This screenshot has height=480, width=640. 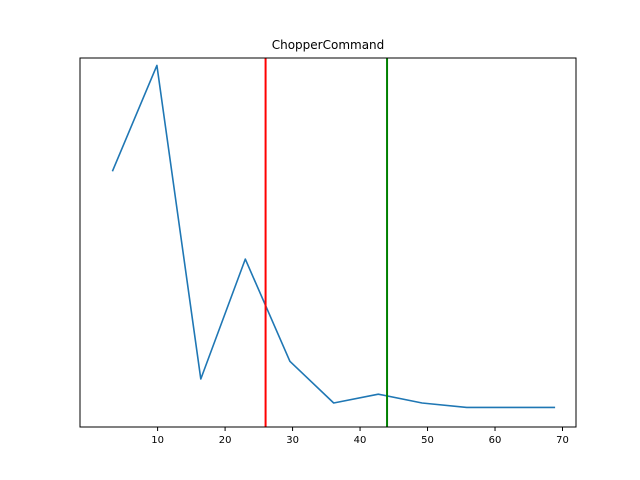 What do you see at coordinates (427, 440) in the screenshot?
I see `x-tick-label: 50` at bounding box center [427, 440].